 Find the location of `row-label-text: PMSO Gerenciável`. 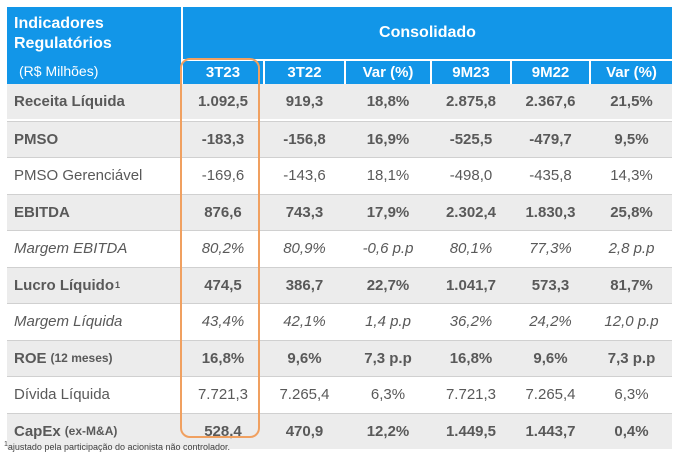

row-label-text: PMSO Gerenciável is located at coordinates (78, 175).